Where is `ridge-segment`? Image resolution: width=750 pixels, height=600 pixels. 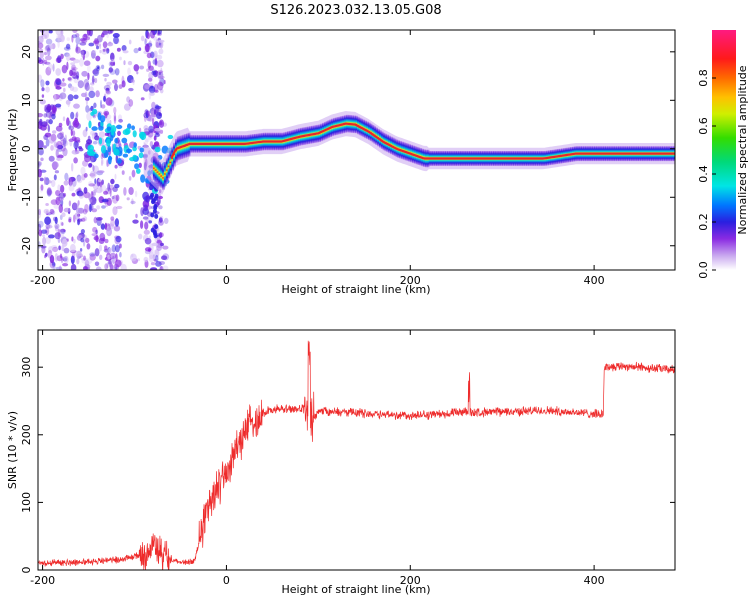
ridge-segment is located at coordinates (158, 172).